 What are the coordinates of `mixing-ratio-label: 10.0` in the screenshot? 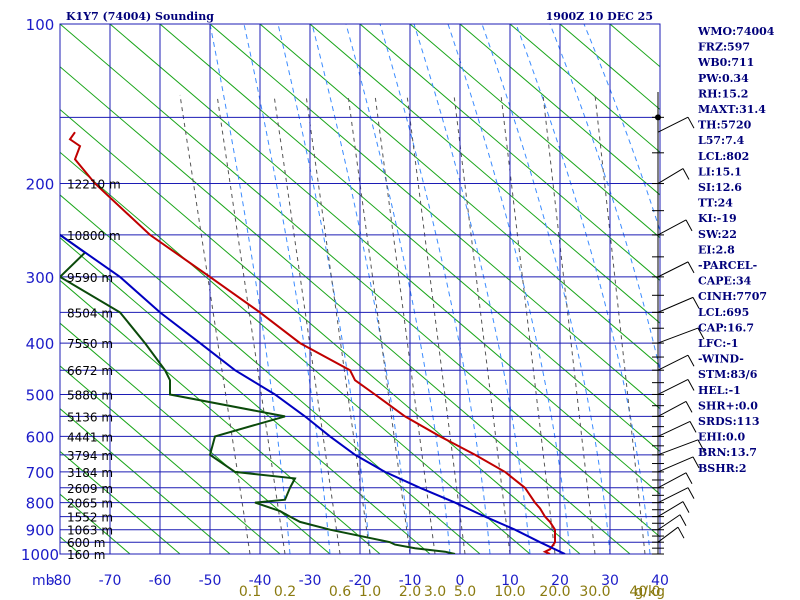 It's located at (509, 592).